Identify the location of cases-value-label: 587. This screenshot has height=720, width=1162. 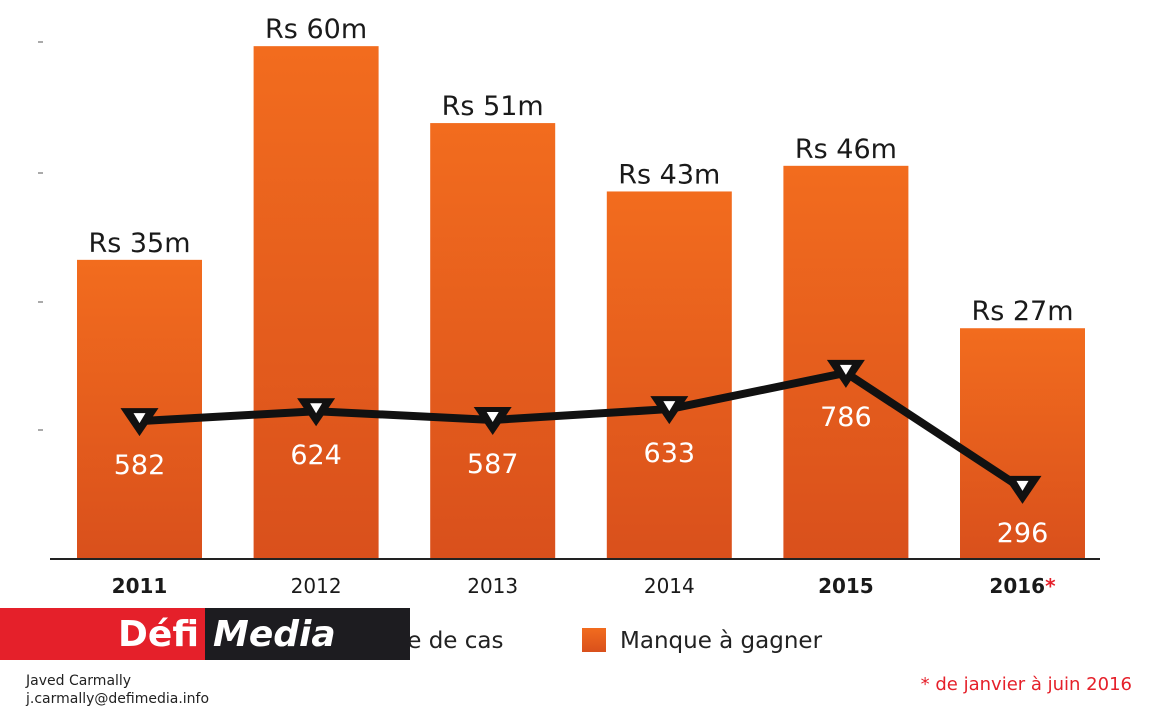
(493, 464).